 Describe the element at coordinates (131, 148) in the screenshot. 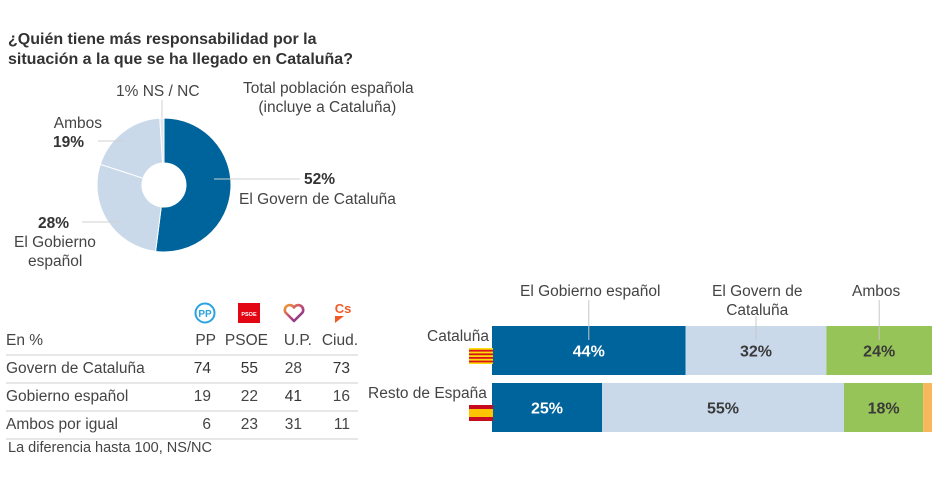

I see `pie-slice-ambos` at that location.